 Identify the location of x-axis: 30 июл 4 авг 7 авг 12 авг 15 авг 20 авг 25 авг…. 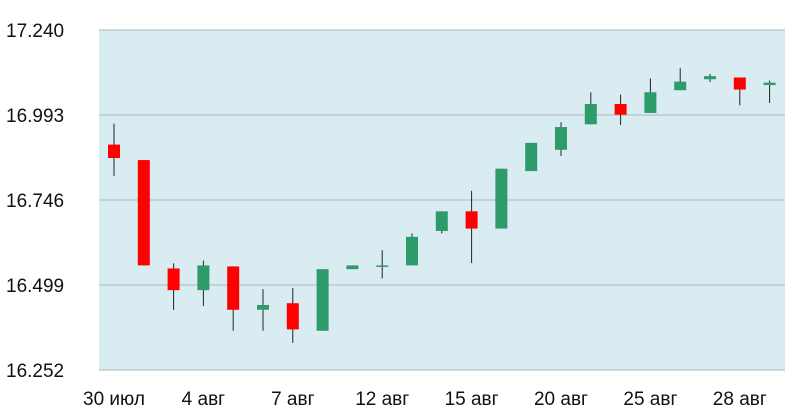
(425, 399).